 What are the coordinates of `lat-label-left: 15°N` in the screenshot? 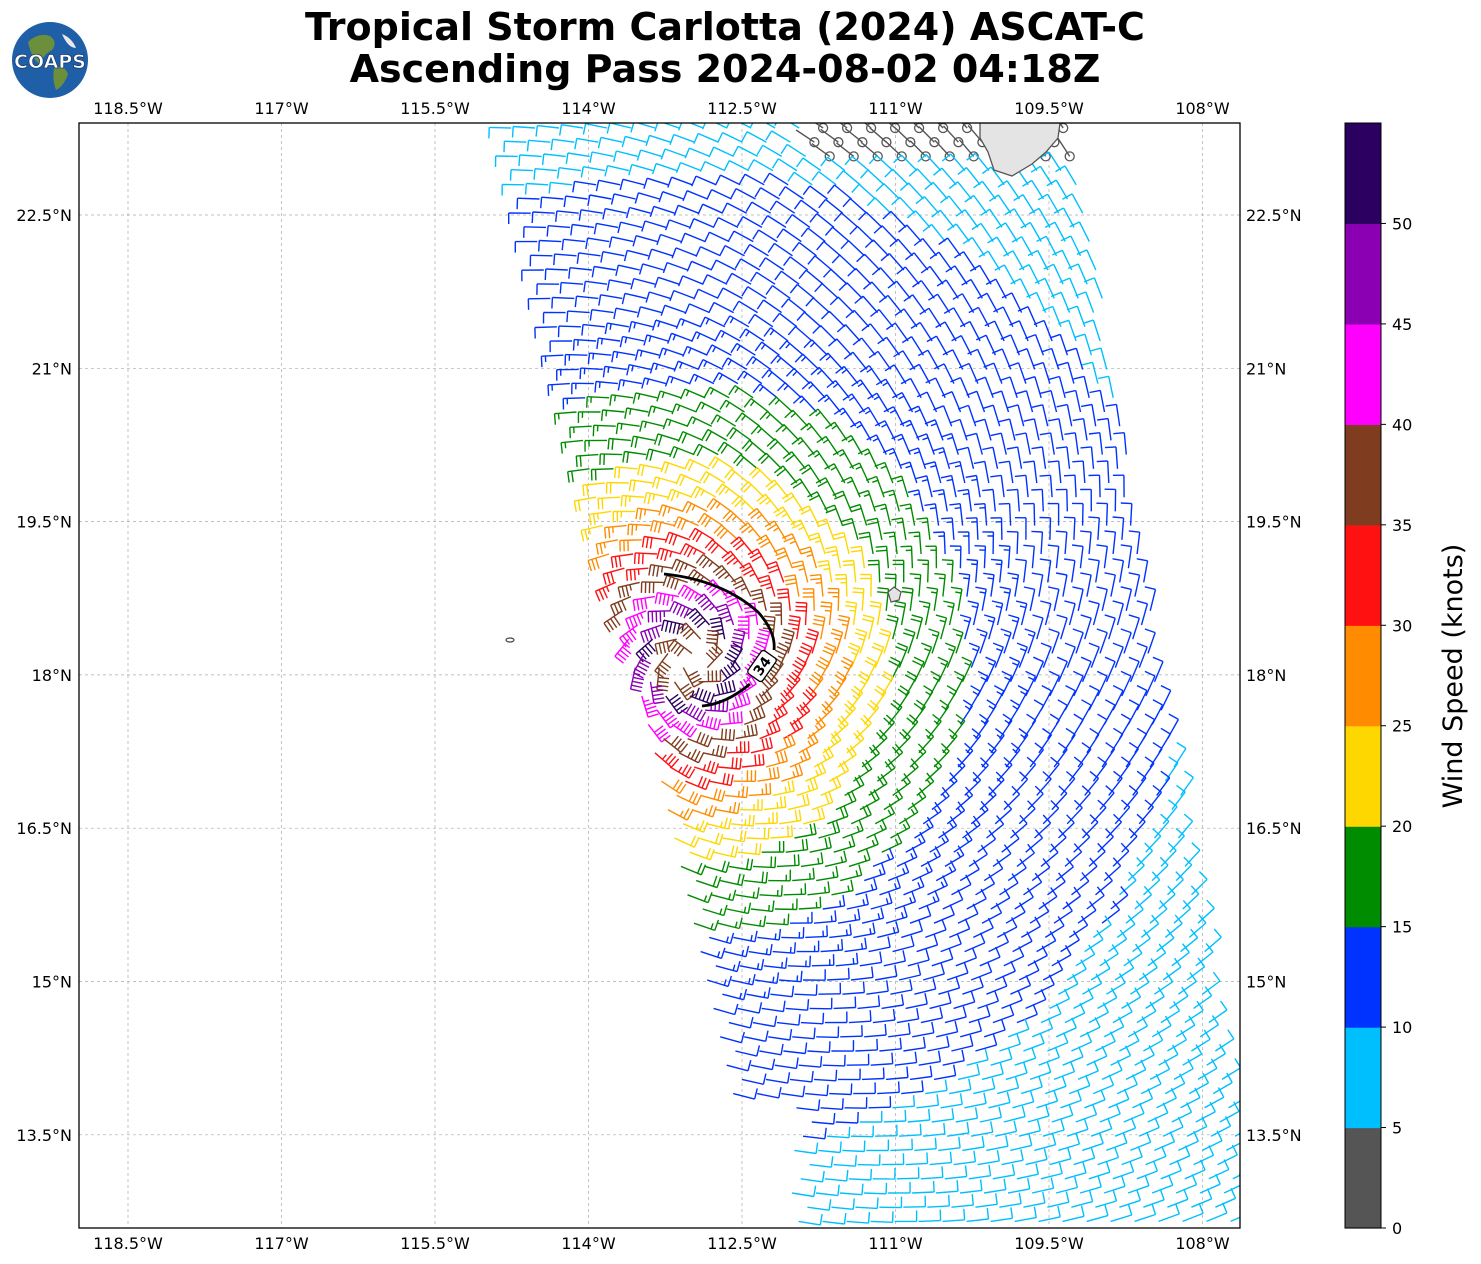 It's located at (52, 982).